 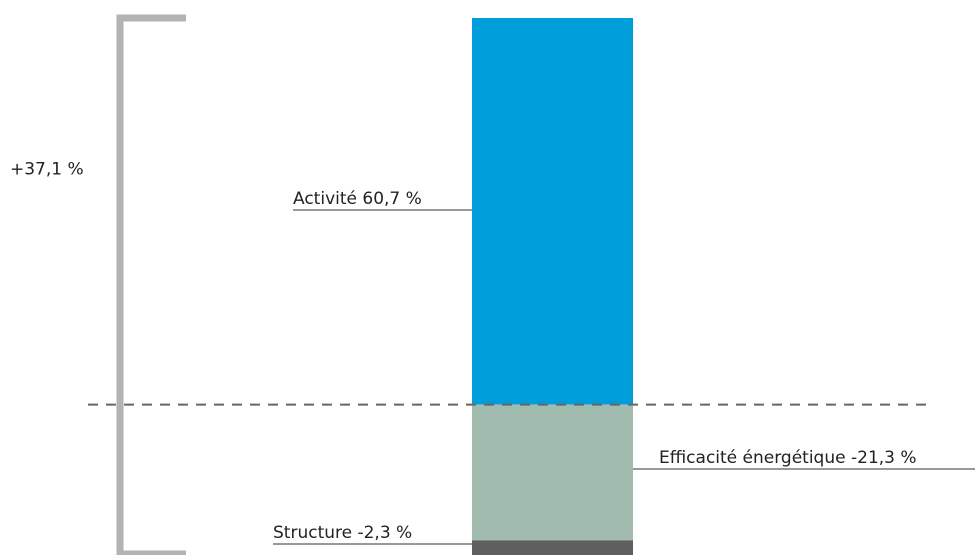 I want to click on bar-segment-activite, so click(x=552, y=211).